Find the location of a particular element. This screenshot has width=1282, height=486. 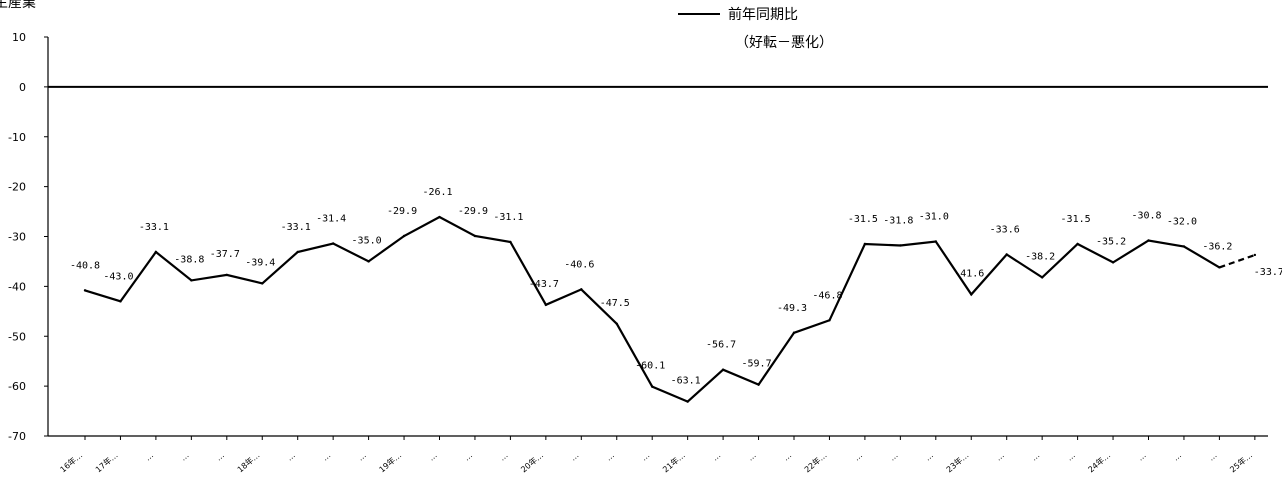

data-label: -38.2 is located at coordinates (1040, 256).